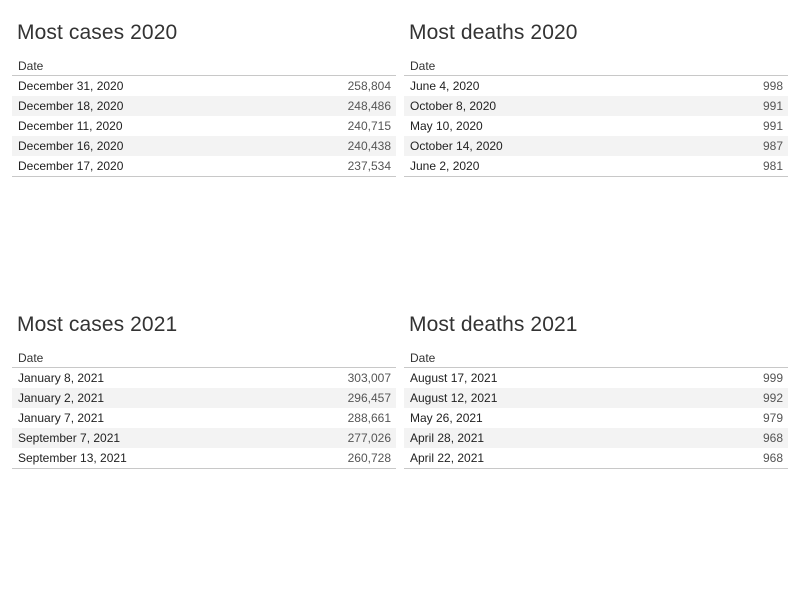 This screenshot has width=799, height=599. Describe the element at coordinates (447, 458) in the screenshot. I see `row-date: April 22, 2021` at that location.